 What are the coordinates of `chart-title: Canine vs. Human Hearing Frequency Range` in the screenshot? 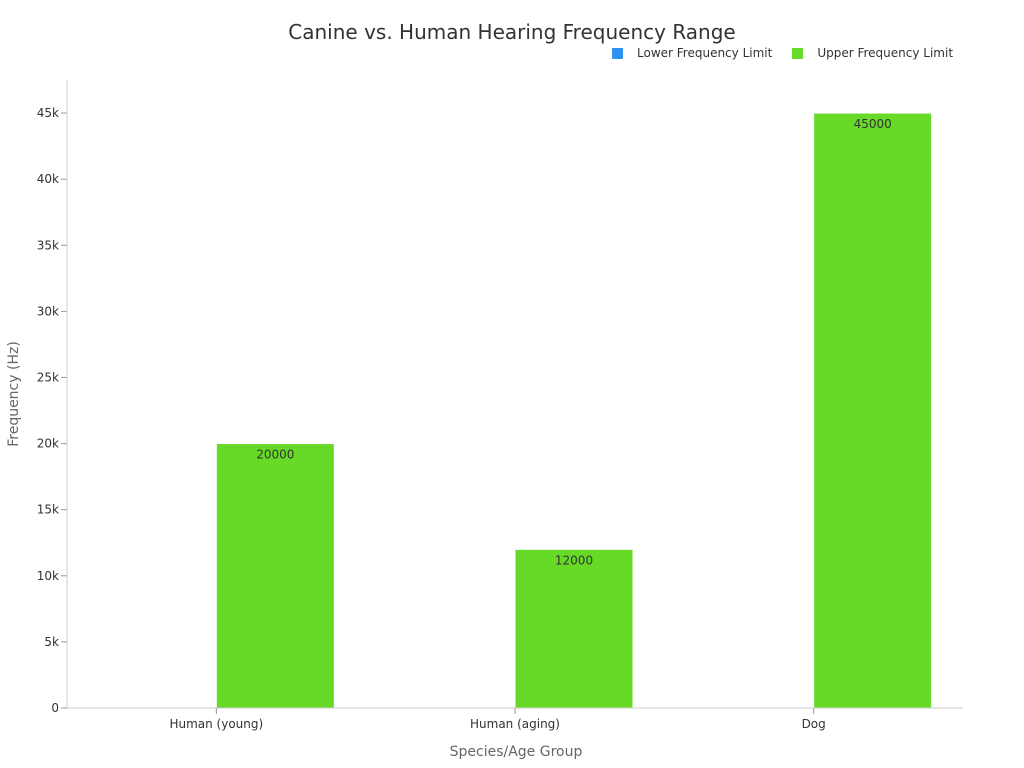 It's located at (512, 32).